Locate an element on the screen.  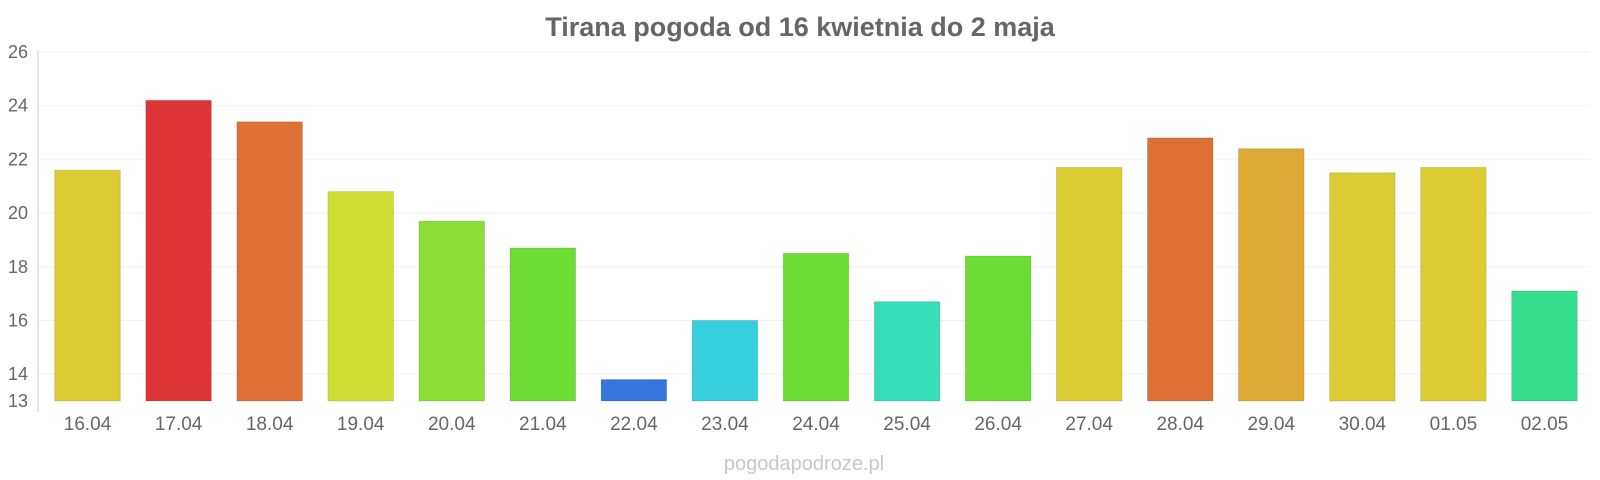
x-tick-label: 18.04 is located at coordinates (270, 424).